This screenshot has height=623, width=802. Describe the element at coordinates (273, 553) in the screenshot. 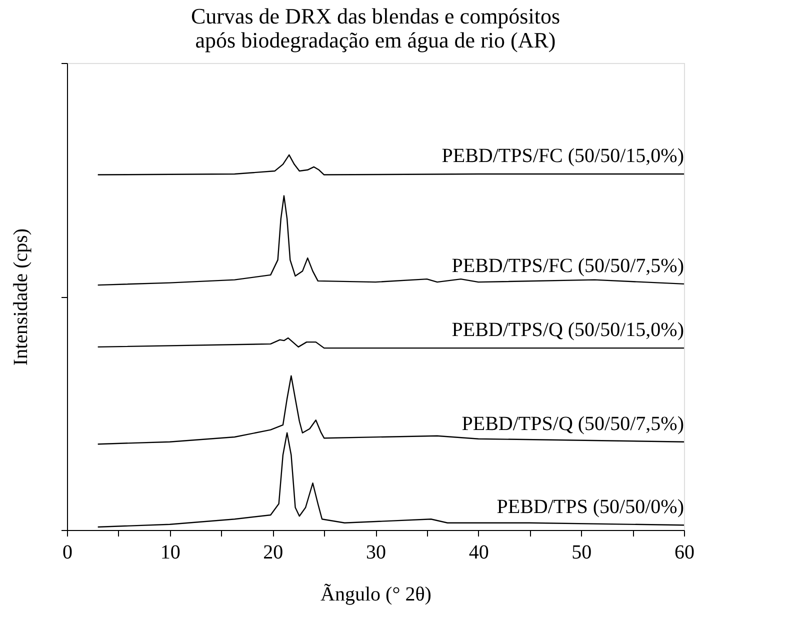

I see `x-tick-label: 20` at that location.